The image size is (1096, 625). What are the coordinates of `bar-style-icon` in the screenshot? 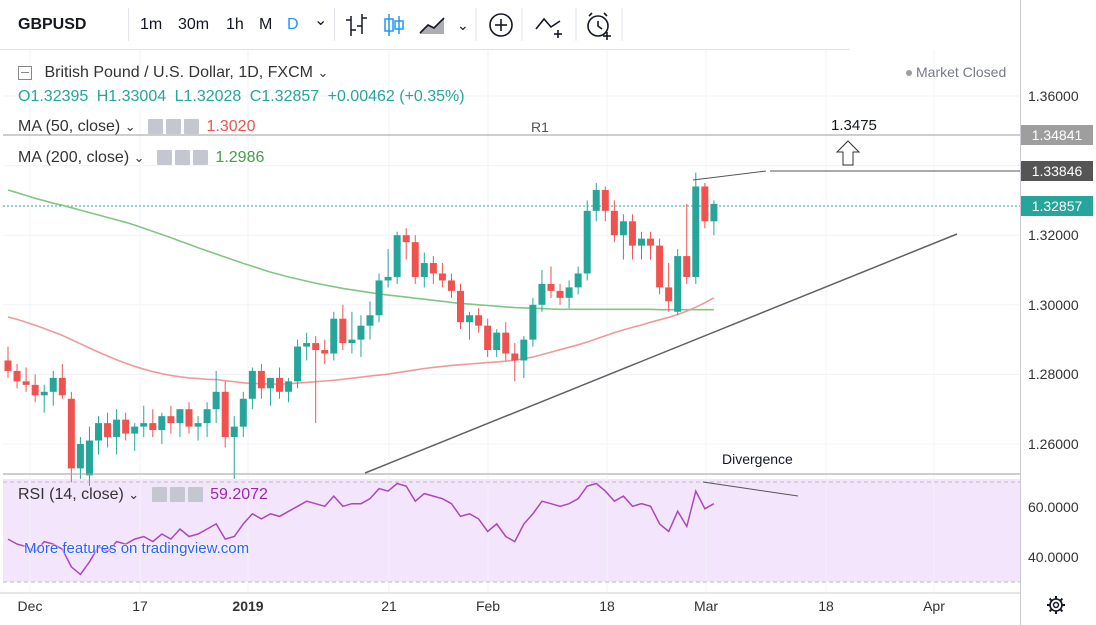 It's located at (356, 25).